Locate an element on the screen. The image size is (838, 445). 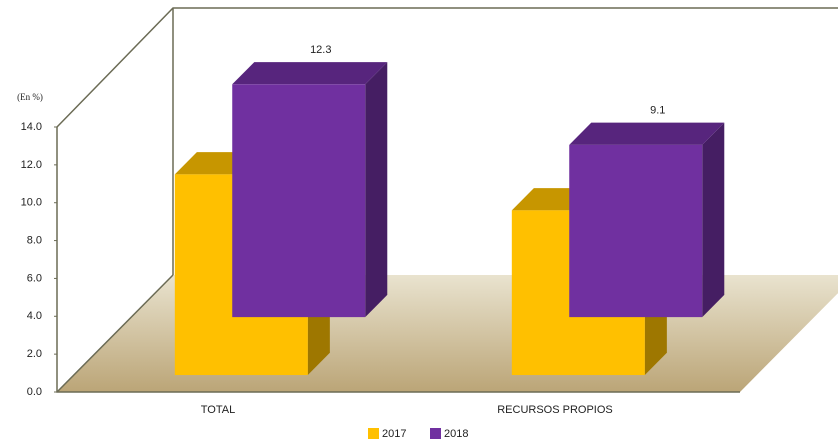
y-tick-label: 2.0 is located at coordinates (34, 354).